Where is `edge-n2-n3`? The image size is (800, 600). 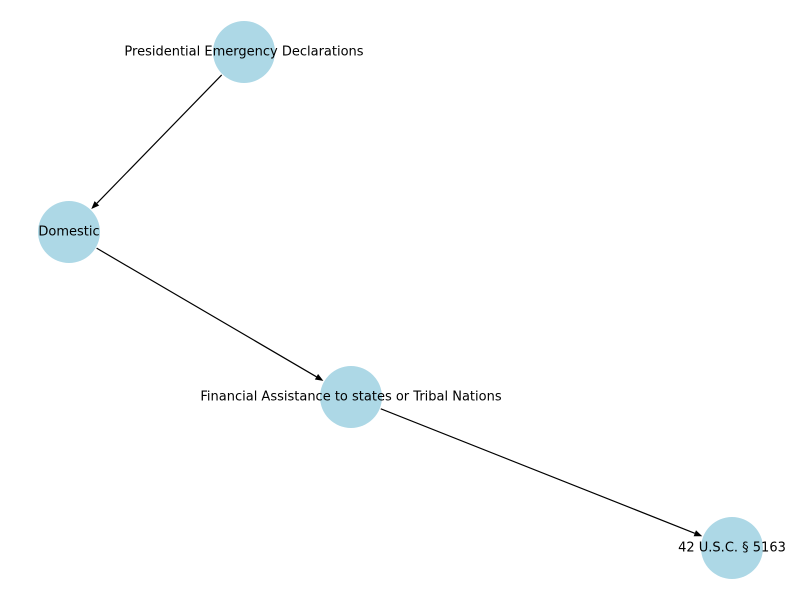 edge-n2-n3 is located at coordinates (210, 314).